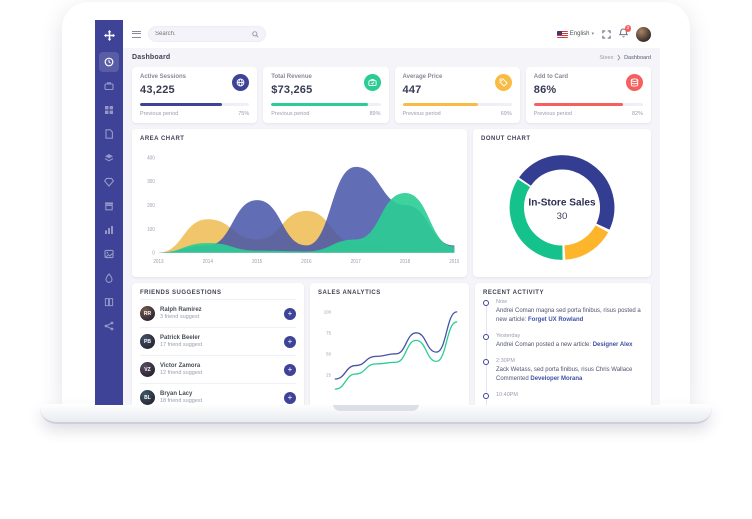  I want to click on donut-chart: In-Store Sales 30, so click(562, 207).